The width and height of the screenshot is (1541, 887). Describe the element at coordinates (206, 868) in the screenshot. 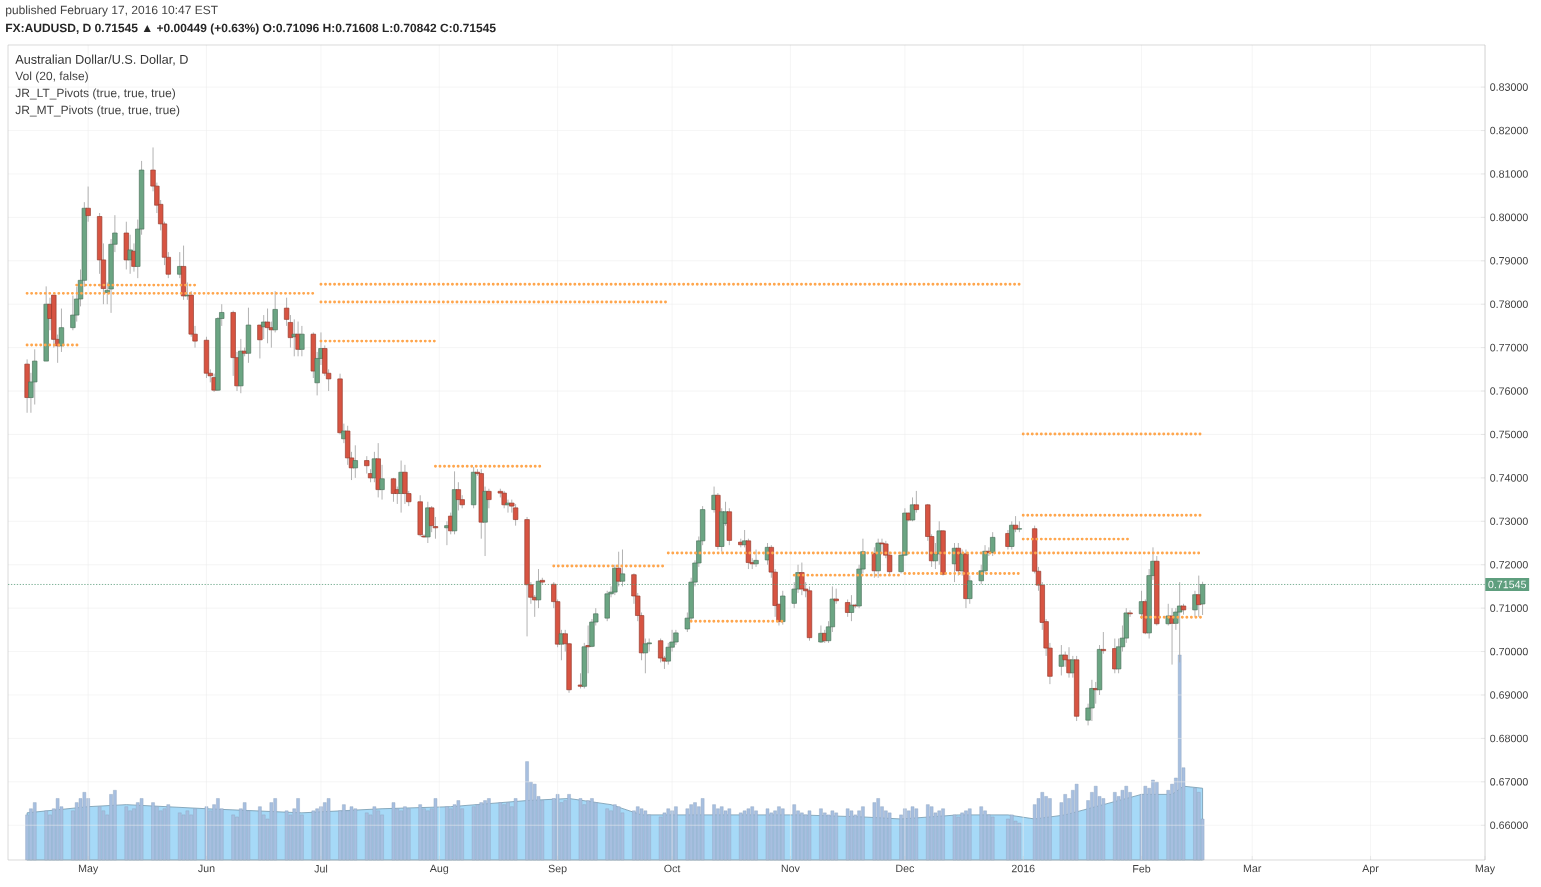

I see `x-tick-label: Jun` at that location.